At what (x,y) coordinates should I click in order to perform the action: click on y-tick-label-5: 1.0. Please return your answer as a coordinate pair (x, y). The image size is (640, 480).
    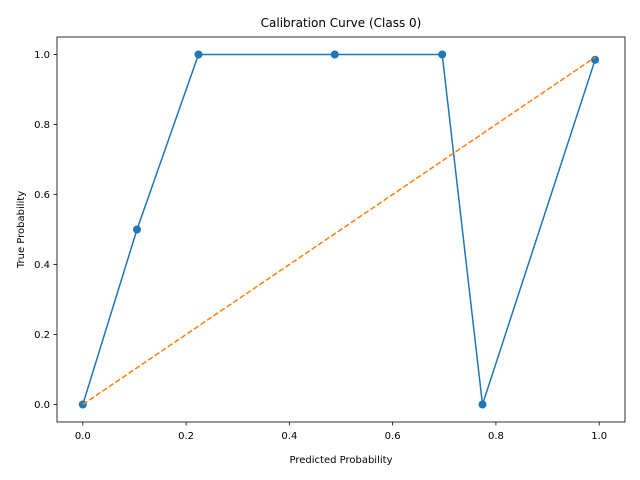
    Looking at the image, I should click on (42, 55).